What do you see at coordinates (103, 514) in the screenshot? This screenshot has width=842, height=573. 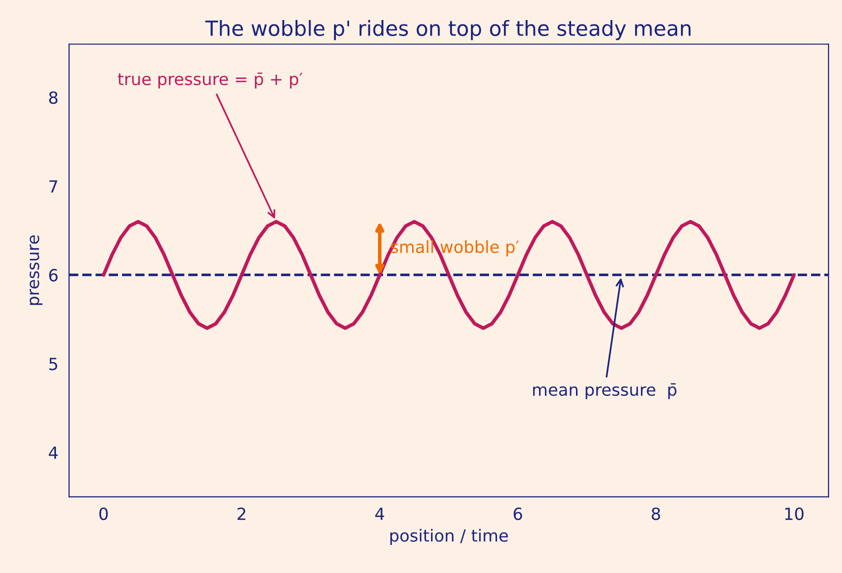 I see `x-tick-label: 0` at bounding box center [103, 514].